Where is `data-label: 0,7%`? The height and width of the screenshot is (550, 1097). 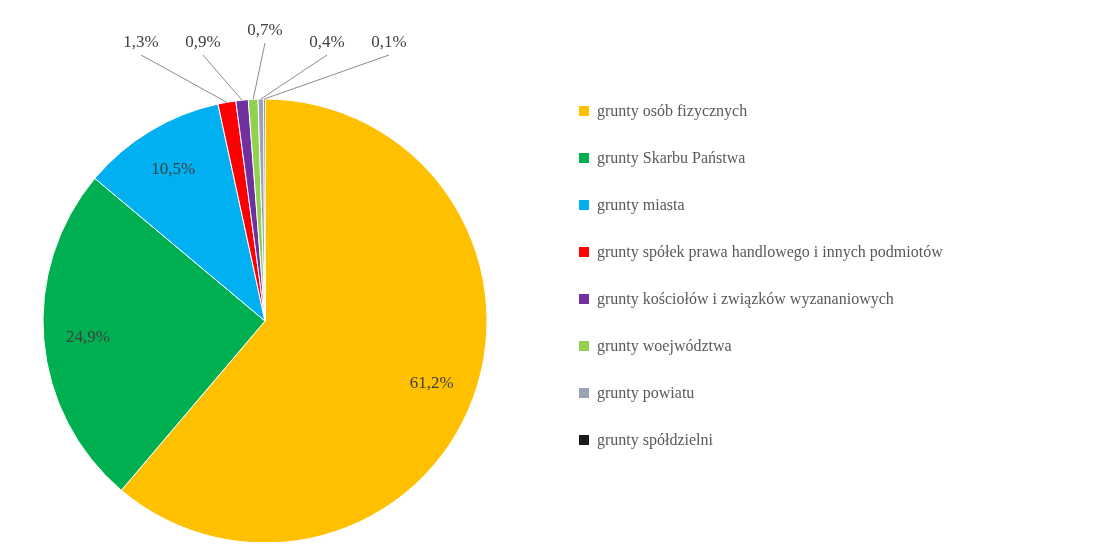
data-label: 0,7% is located at coordinates (265, 29).